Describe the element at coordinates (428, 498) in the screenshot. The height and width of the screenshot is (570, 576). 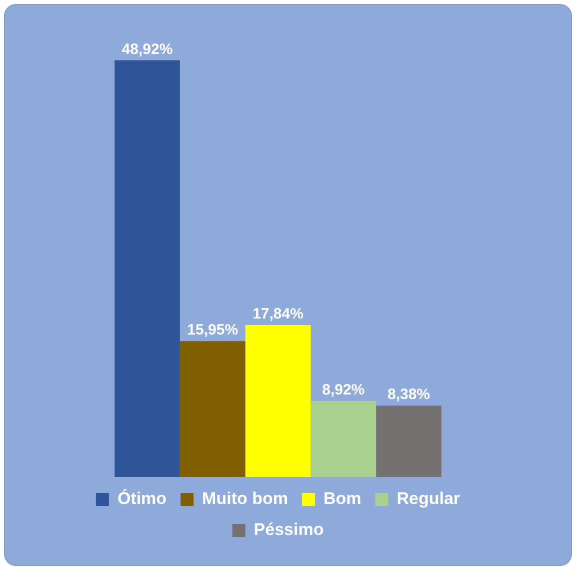
I see `legend-label: Regular` at that location.